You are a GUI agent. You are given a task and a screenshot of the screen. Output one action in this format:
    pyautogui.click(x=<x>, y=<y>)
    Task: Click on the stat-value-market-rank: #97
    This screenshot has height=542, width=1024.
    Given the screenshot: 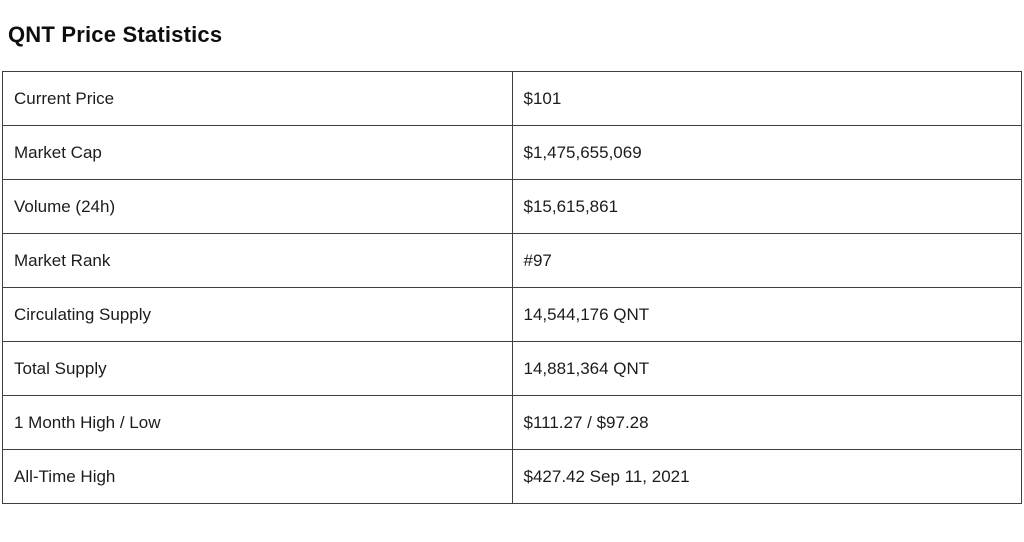 What is the action you would take?
    pyautogui.click(x=766, y=260)
    